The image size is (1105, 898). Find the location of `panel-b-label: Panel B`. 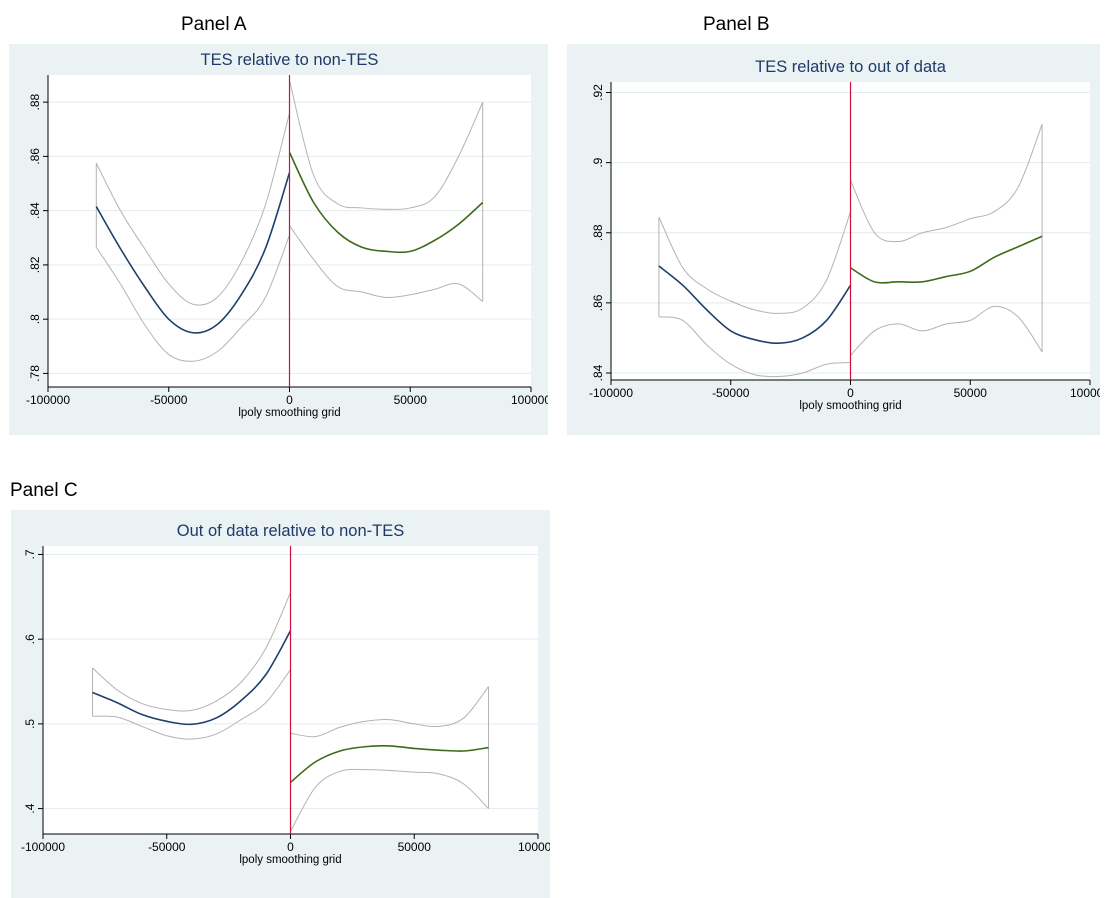

panel-b-label: Panel B is located at coordinates (736, 24).